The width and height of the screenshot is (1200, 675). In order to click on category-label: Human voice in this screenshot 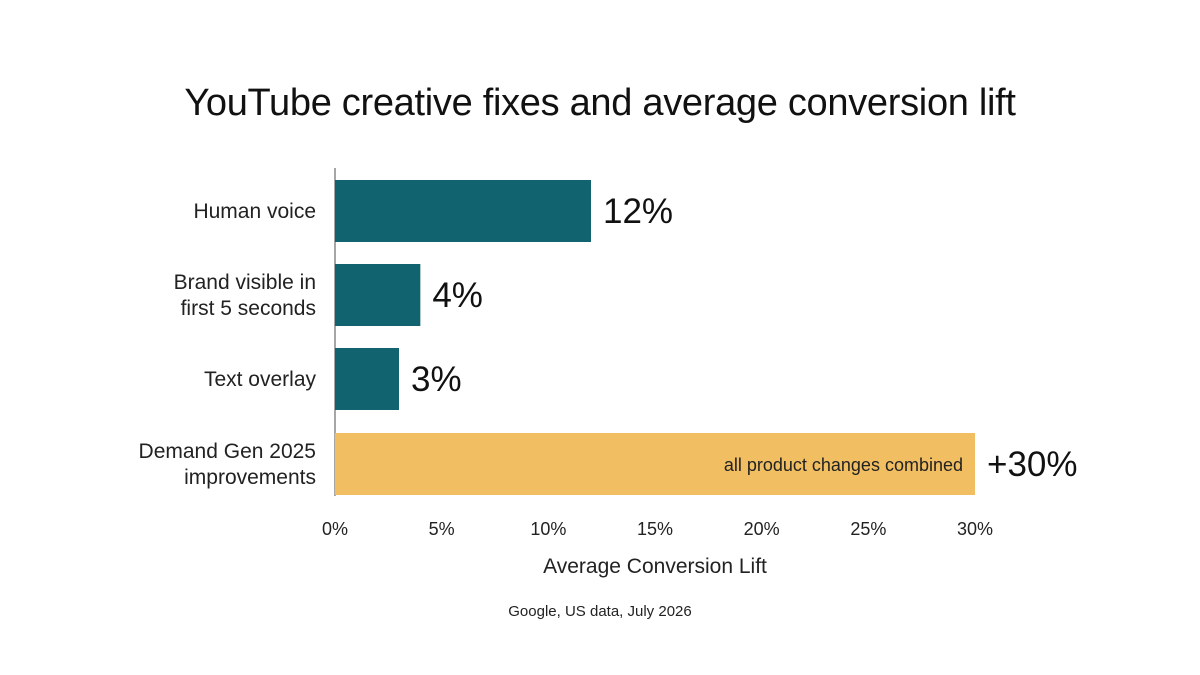, I will do `click(254, 211)`.